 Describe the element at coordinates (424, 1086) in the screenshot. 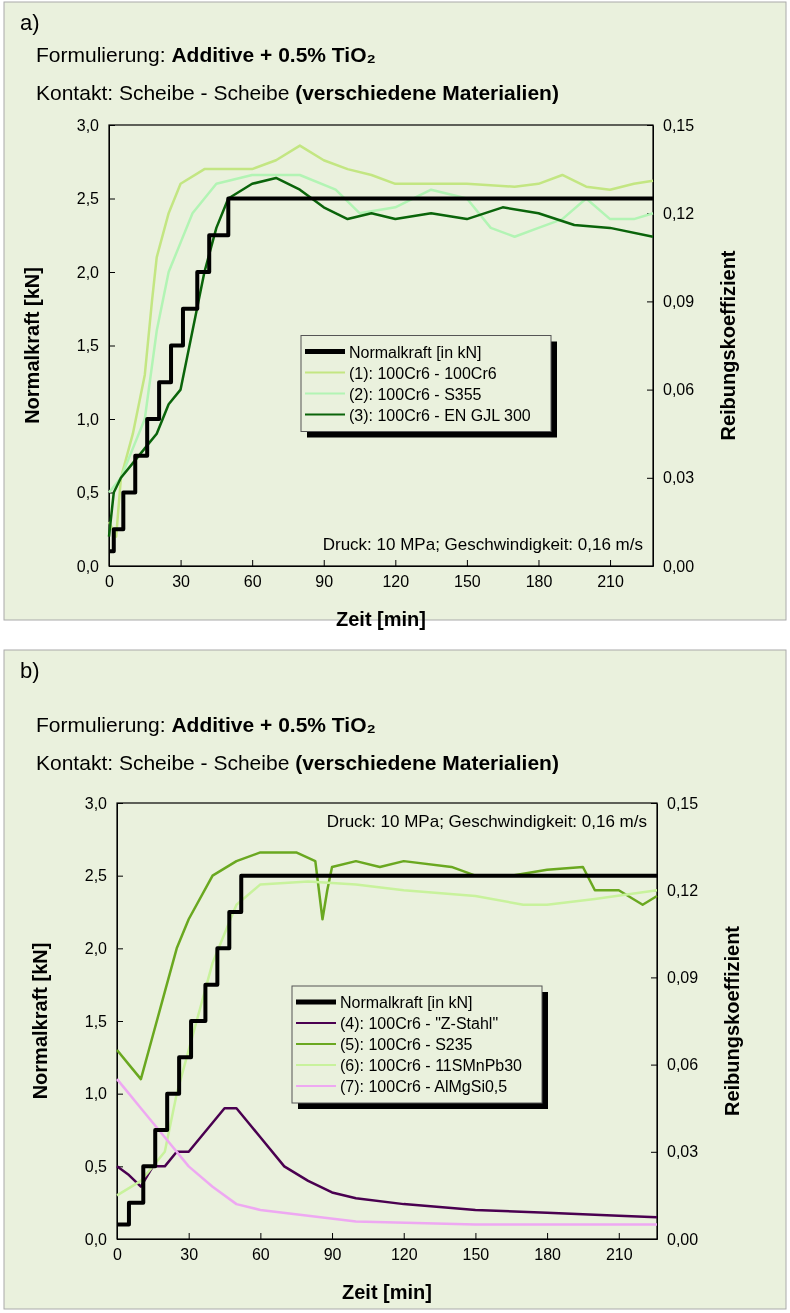

I see `legend-label: (7): 100Cr6 - AlMgSi0,5` at that location.